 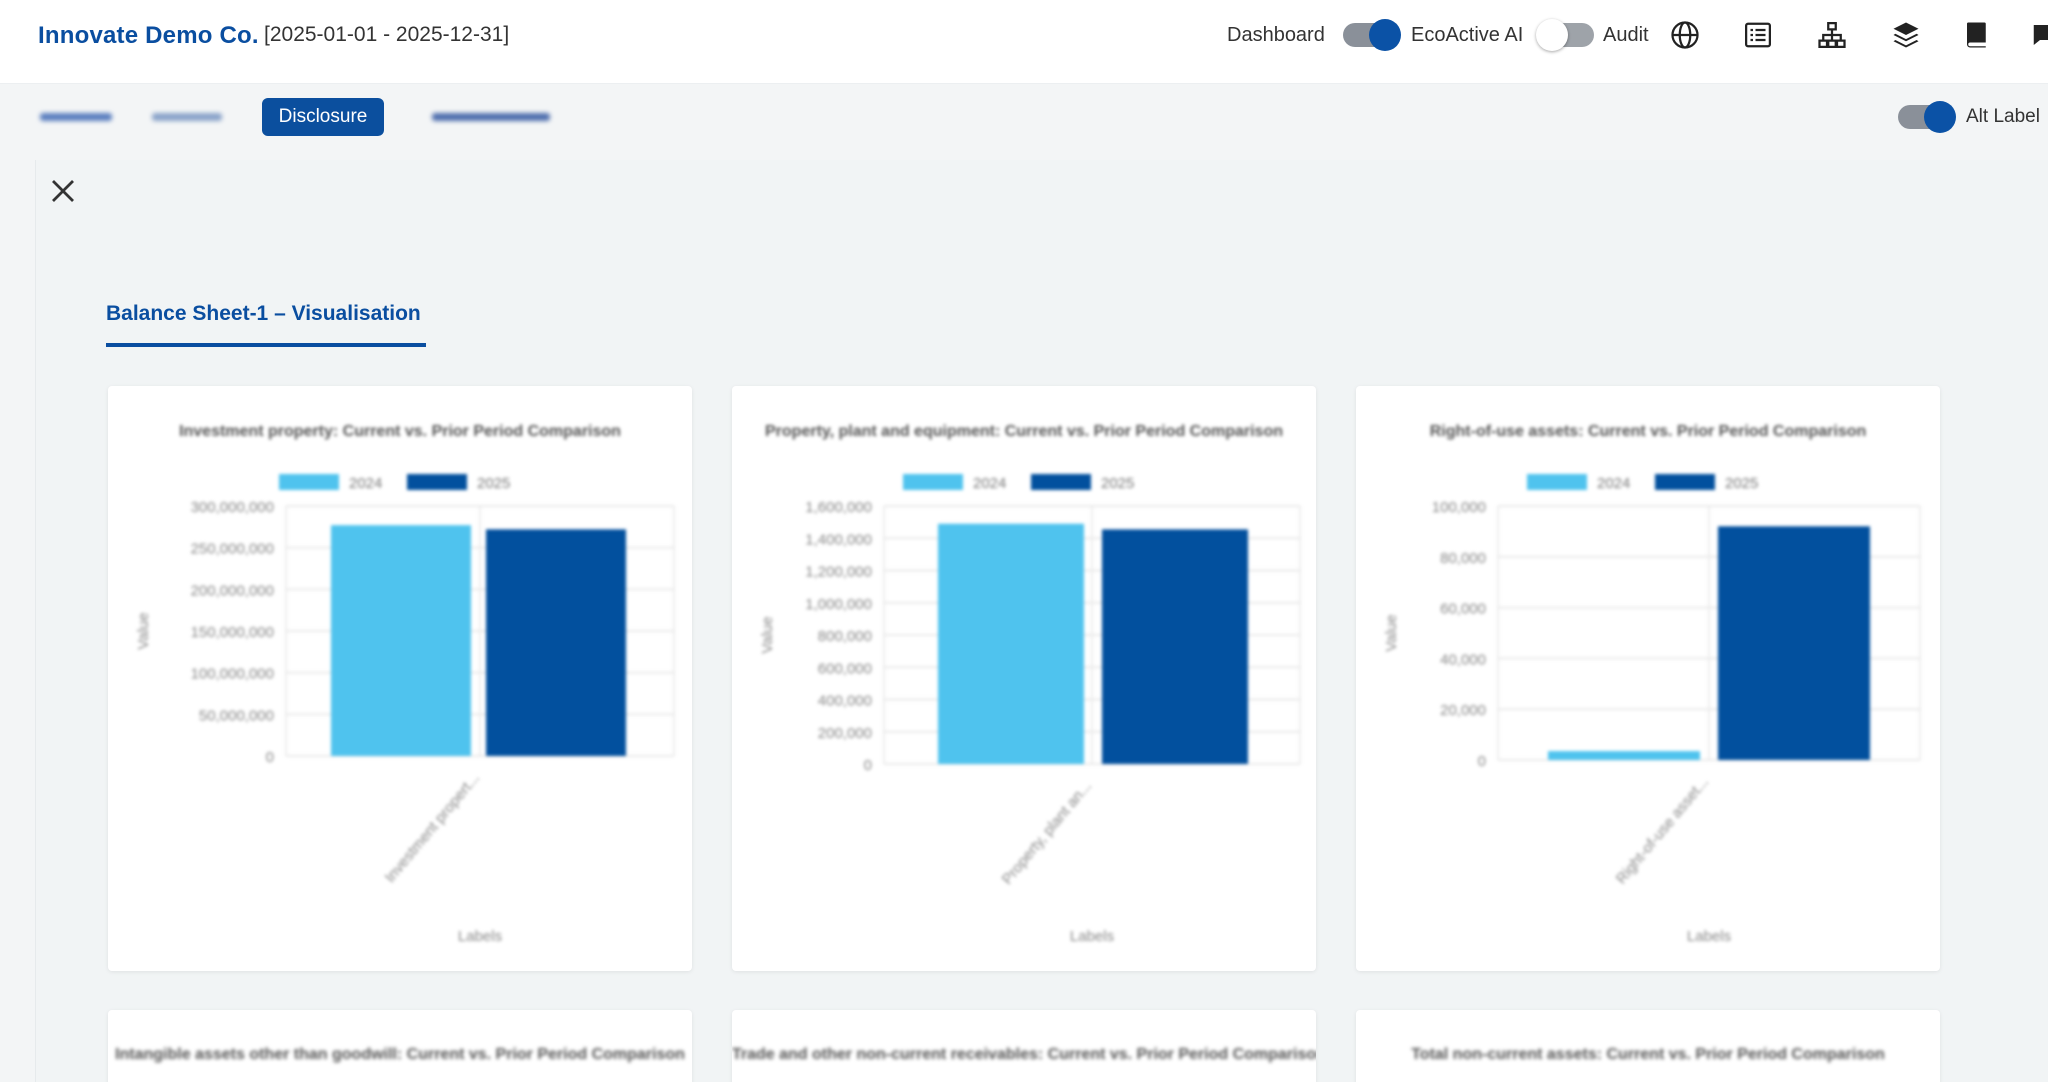 What do you see at coordinates (845, 668) in the screenshot?
I see `y-tick-label: 600,000` at bounding box center [845, 668].